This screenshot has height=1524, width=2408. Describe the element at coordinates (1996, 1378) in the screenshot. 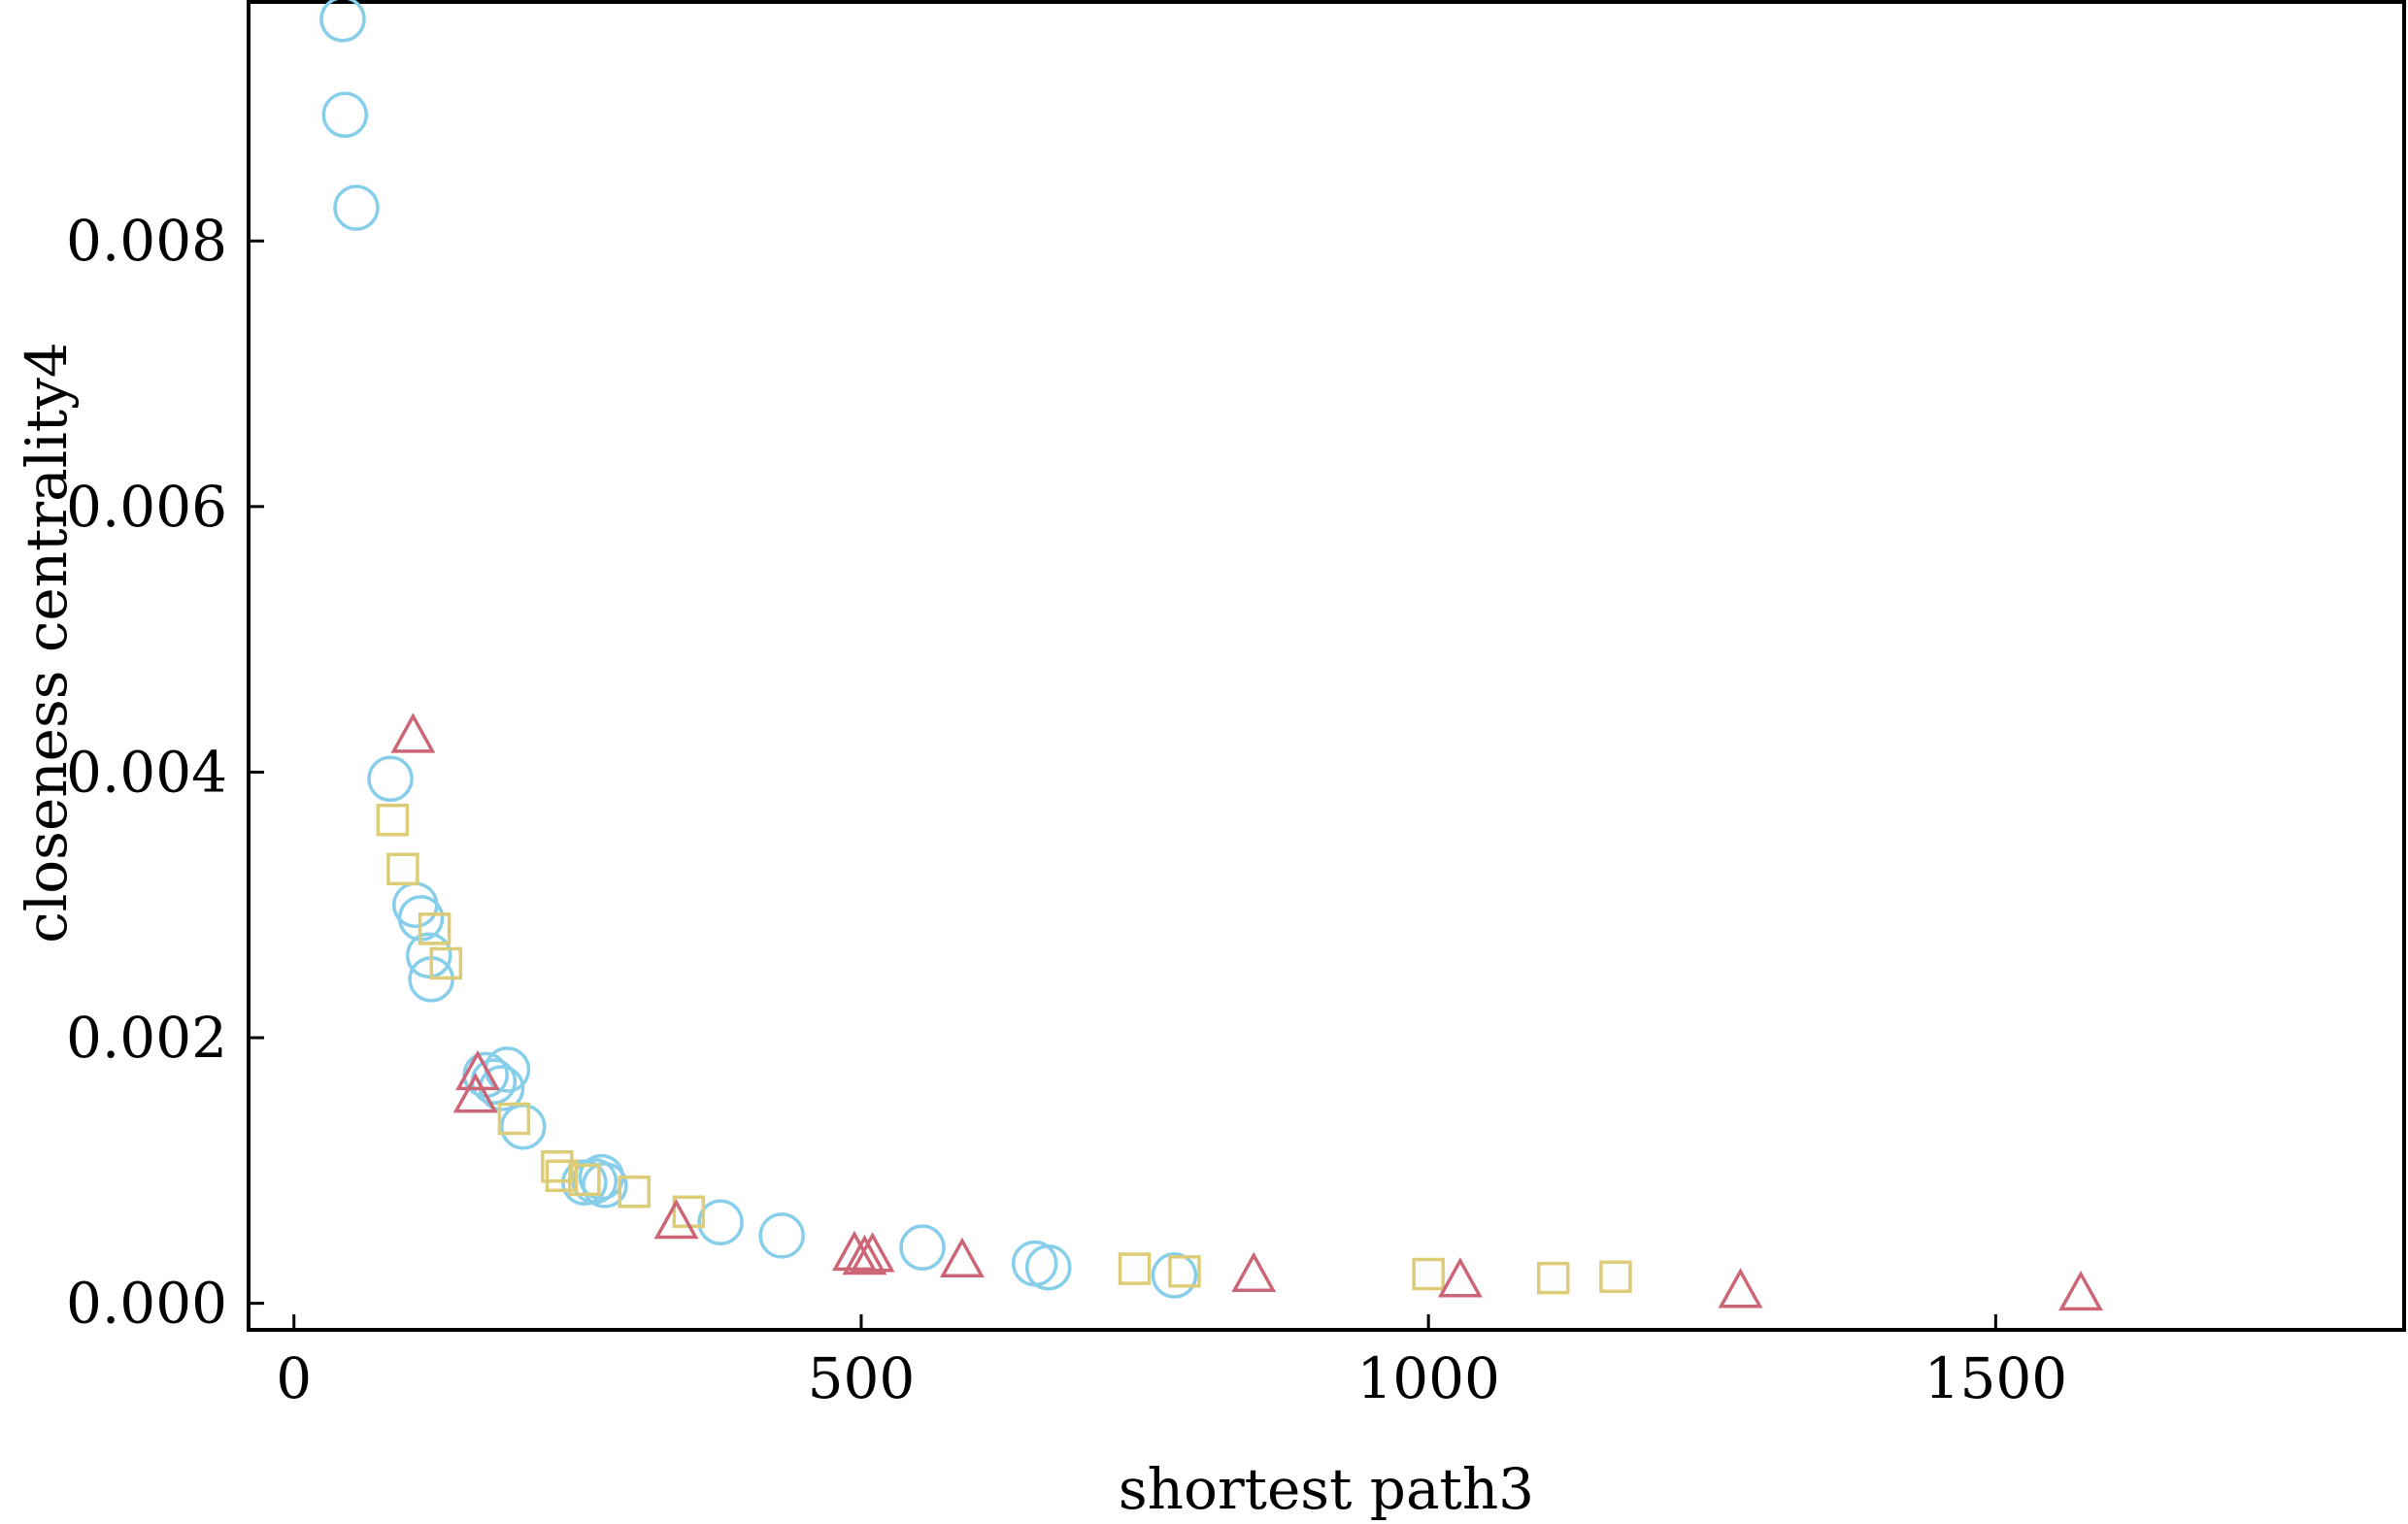

I see `x-tick-label: 1500` at that location.